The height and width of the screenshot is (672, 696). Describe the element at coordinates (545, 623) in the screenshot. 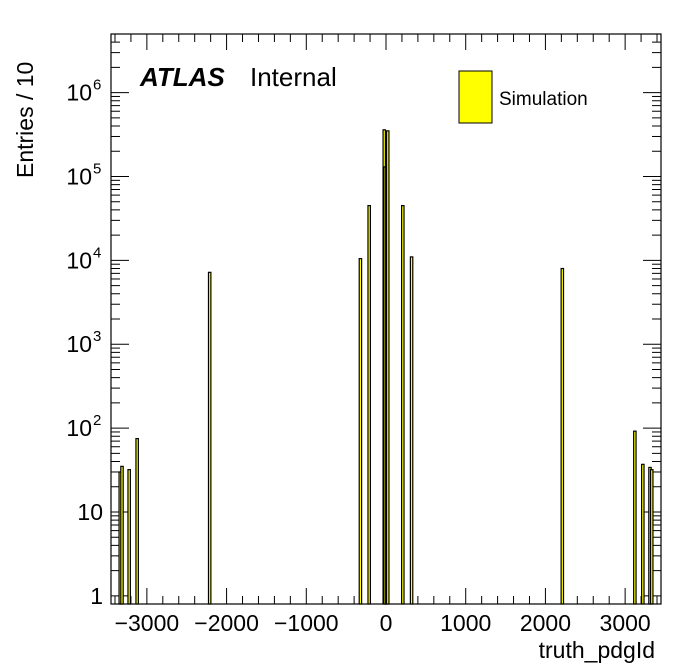

I see `x-tick-label: 2000` at that location.